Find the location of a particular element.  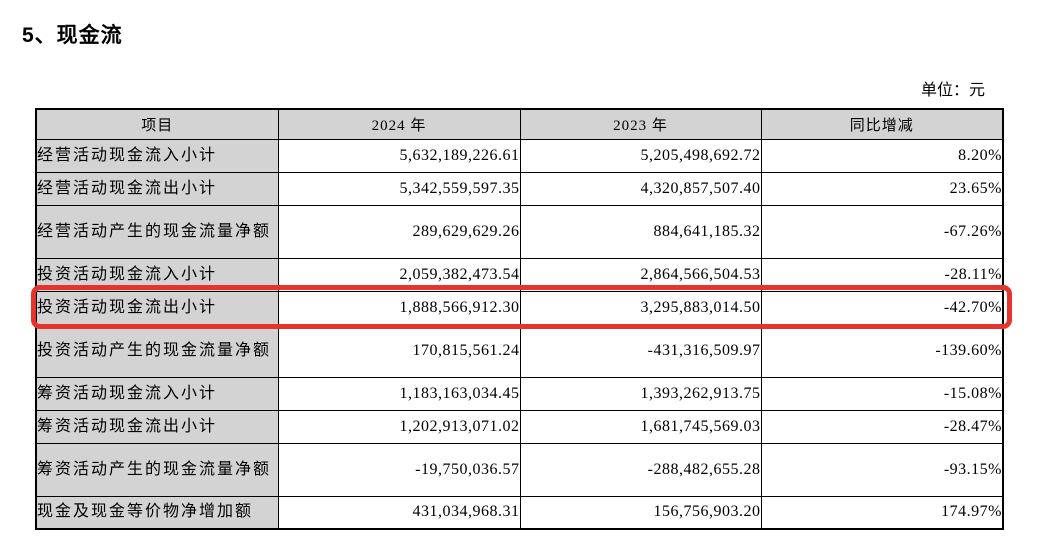

column-header-item: 项目 is located at coordinates (157, 124).